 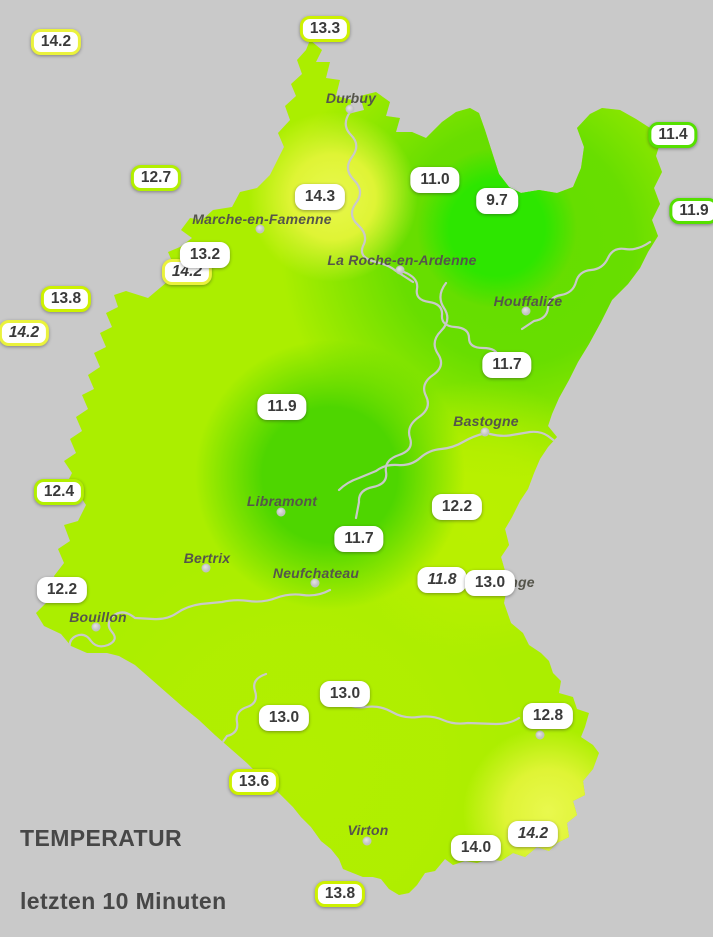 What do you see at coordinates (330, 475) in the screenshot?
I see `cool-zone-libramont` at bounding box center [330, 475].